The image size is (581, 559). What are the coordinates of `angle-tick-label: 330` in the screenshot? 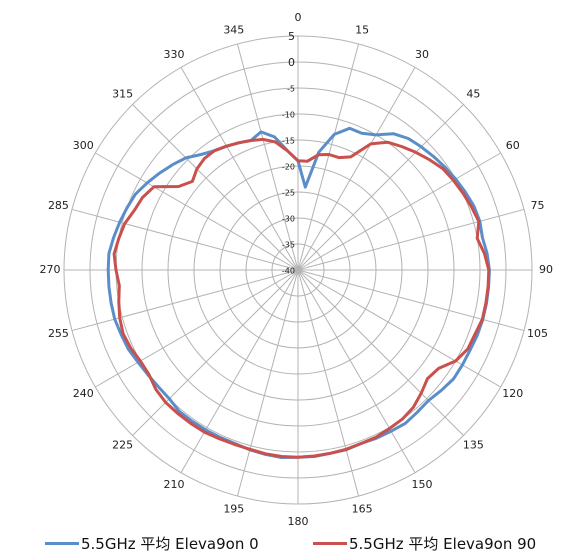 It's located at (174, 54).